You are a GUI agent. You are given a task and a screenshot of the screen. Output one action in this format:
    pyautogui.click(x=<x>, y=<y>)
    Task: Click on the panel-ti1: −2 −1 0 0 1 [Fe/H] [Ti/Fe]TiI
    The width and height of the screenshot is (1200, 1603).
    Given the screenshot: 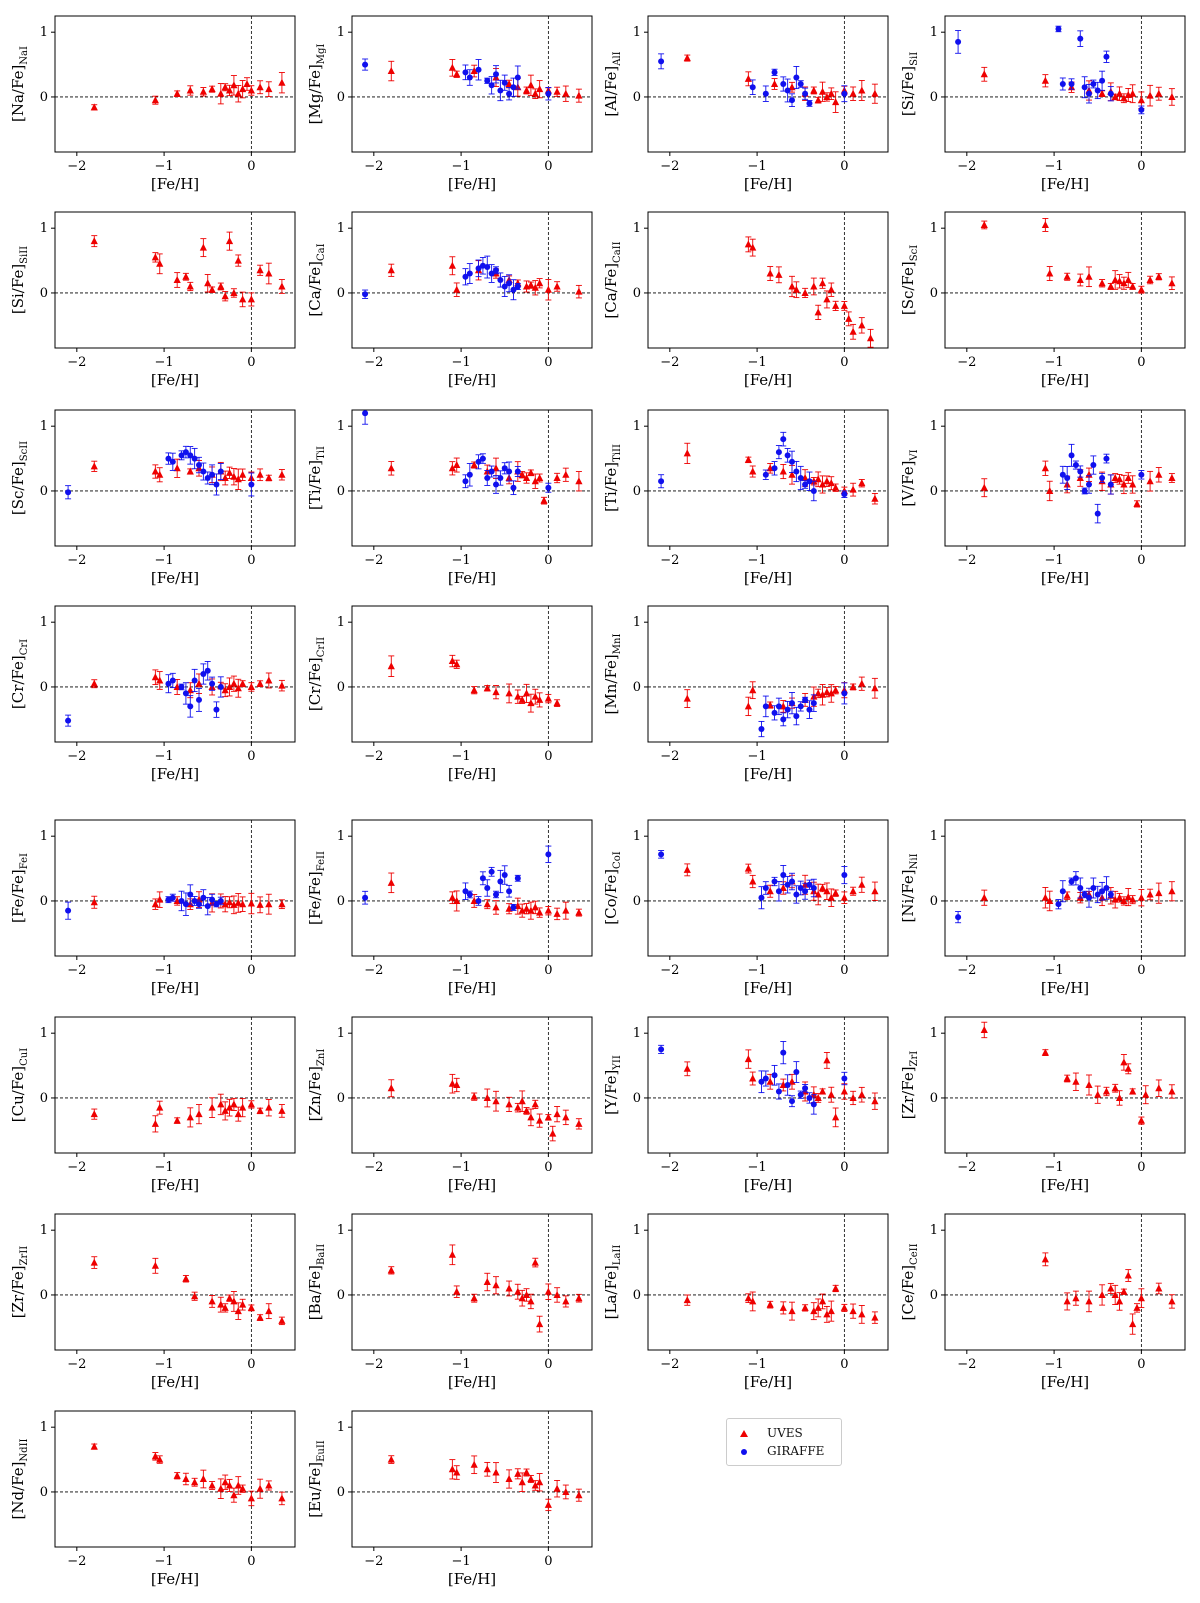 What is the action you would take?
    pyautogui.click(x=449, y=498)
    